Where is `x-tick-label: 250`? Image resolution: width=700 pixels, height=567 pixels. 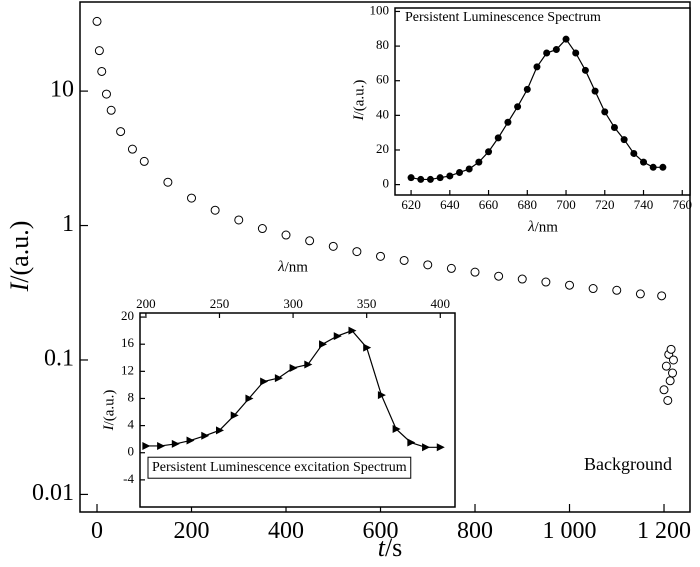 x-tick-label: 250 is located at coordinates (220, 303).